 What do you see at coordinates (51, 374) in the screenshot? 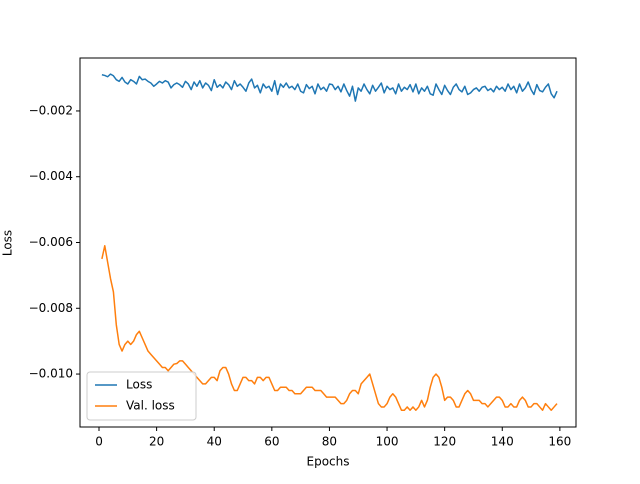
I see `y-tick-label: −0.010` at bounding box center [51, 374].